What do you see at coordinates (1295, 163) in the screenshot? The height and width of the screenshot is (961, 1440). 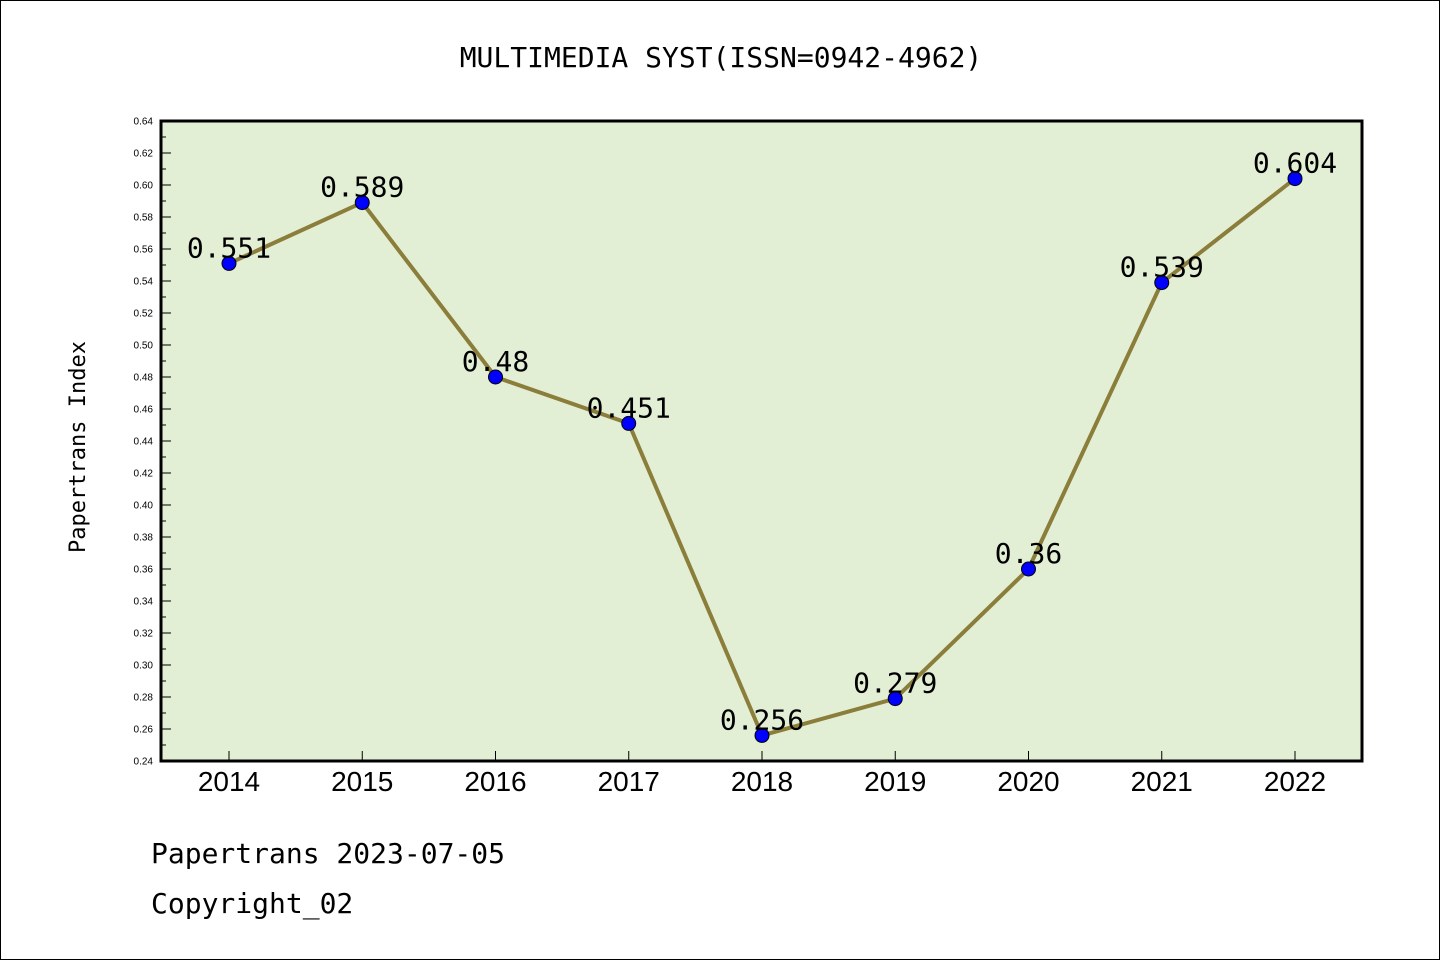 I see `data-label: 0.604` at bounding box center [1295, 163].